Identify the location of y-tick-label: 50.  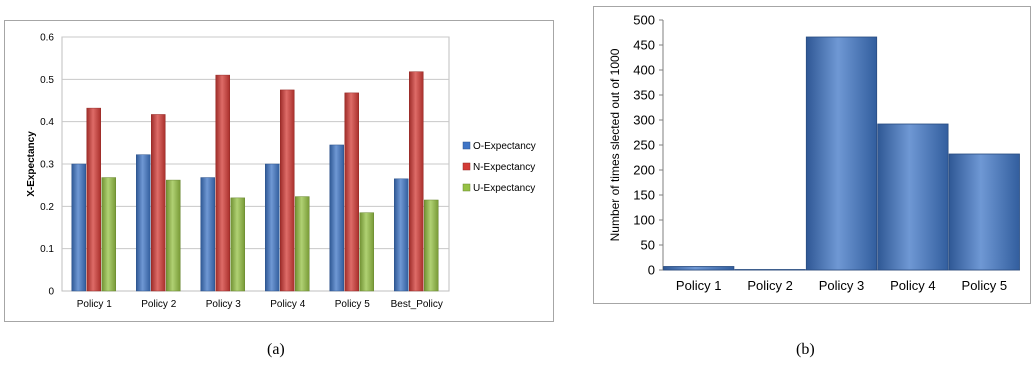
(648, 245).